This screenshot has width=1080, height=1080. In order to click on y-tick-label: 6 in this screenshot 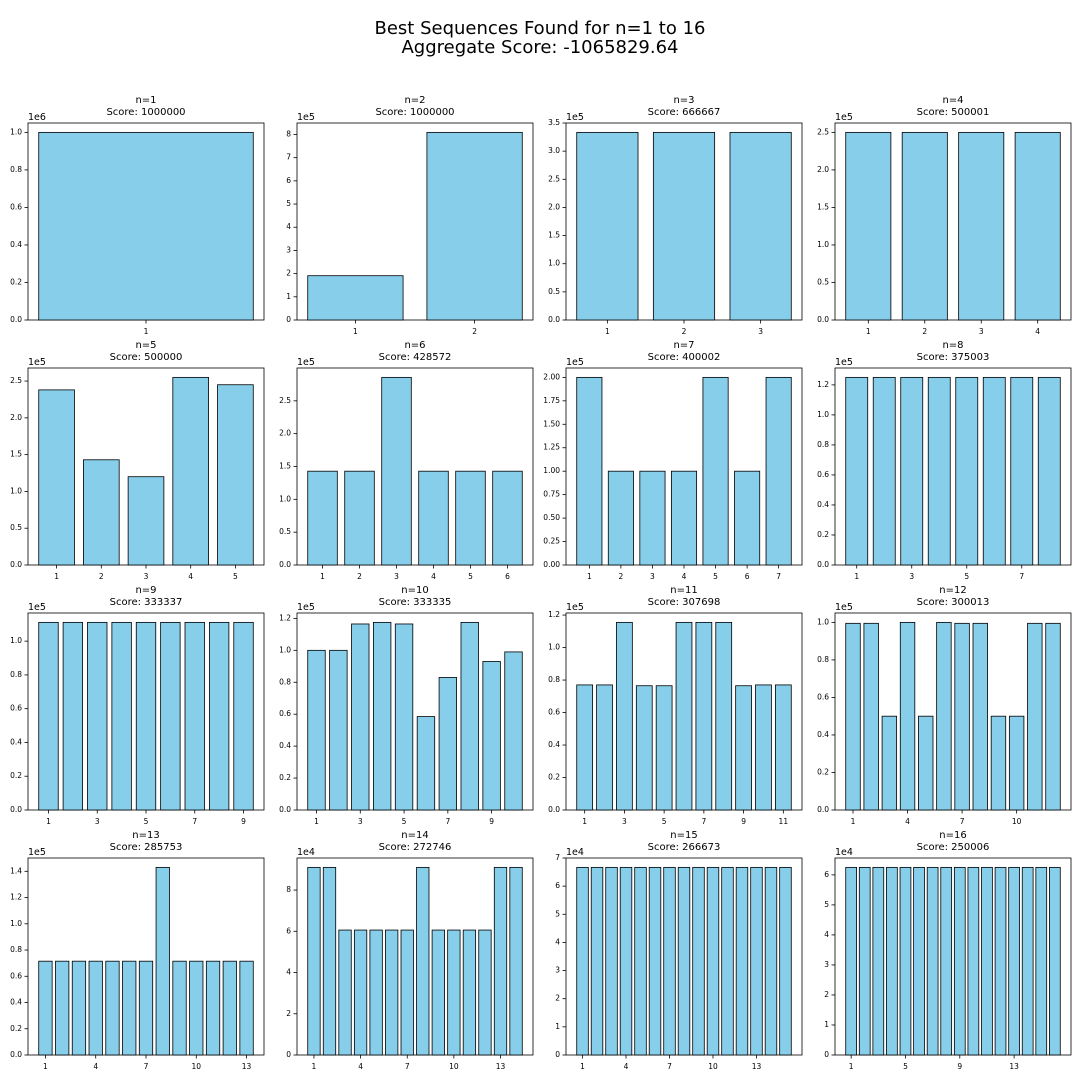, I will do `click(288, 930)`.